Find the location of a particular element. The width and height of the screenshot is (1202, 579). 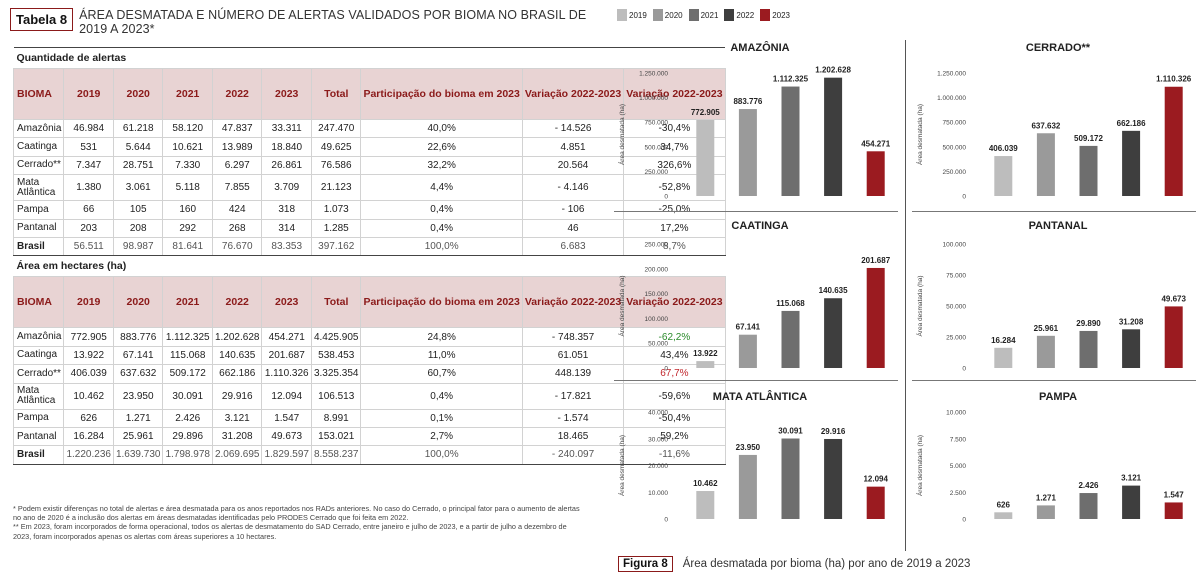

legend-item: 2022 is located at coordinates (739, 15).